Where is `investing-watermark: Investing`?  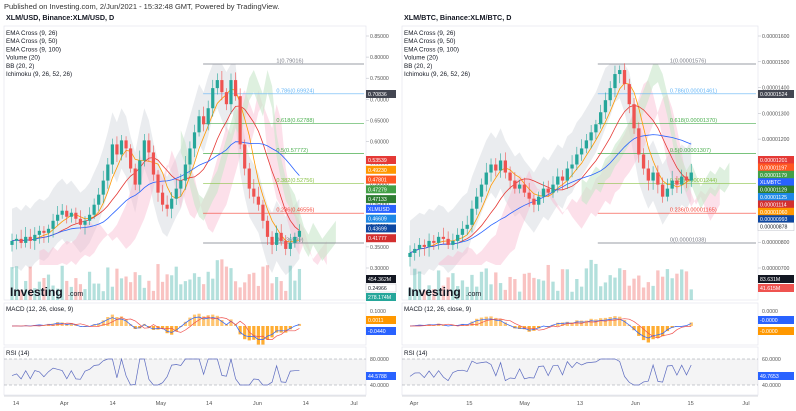
investing-watermark: Investing is located at coordinates (36, 292).